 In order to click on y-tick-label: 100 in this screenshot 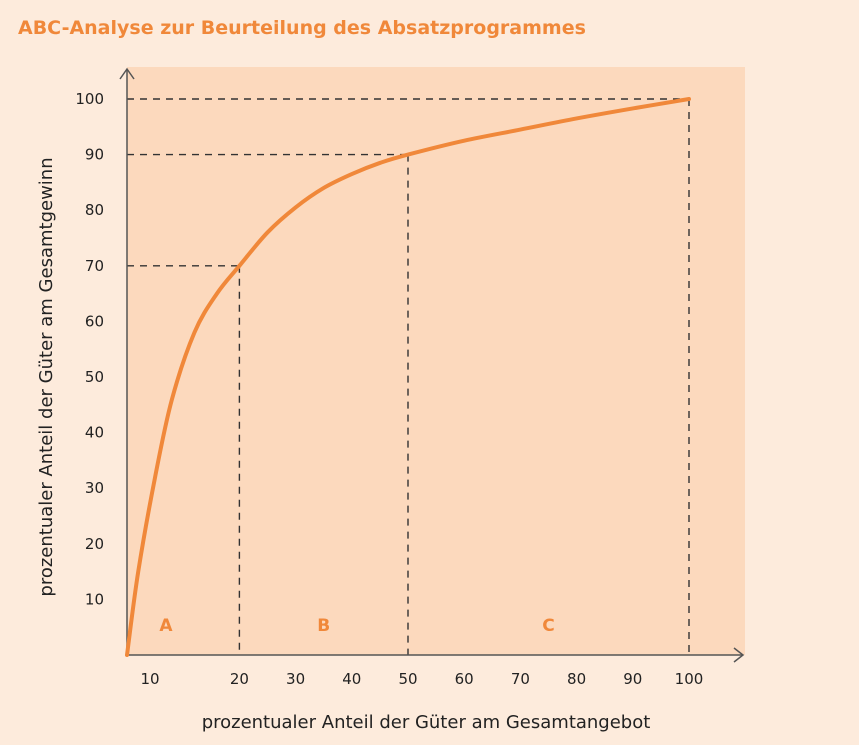, I will do `click(89, 99)`.